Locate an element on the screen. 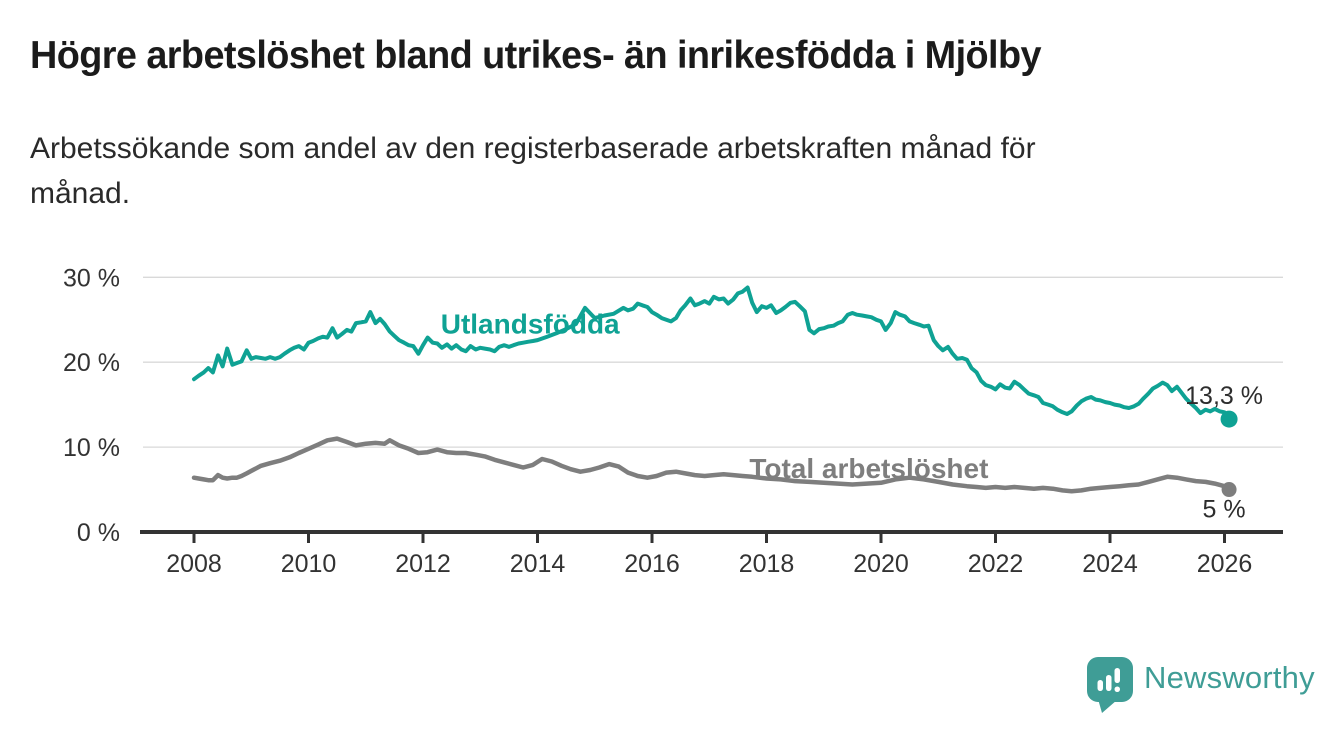 The image size is (1340, 734). x-tick-label-2008: 2008 is located at coordinates (194, 564).